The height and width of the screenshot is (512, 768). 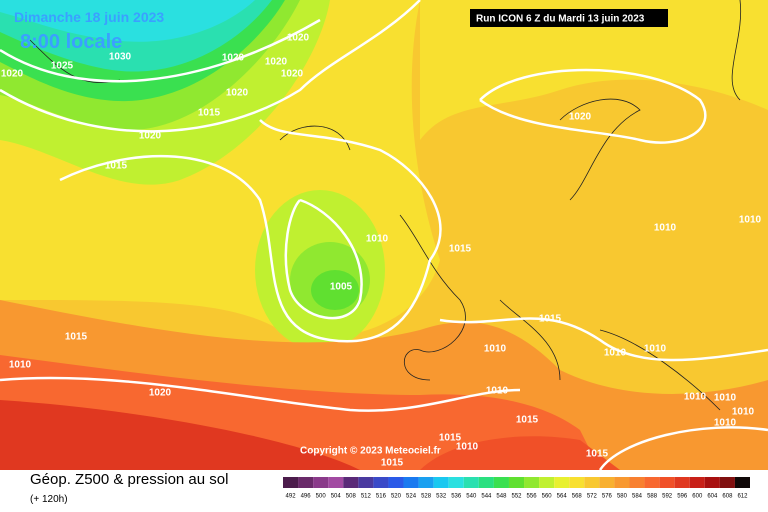 I want to click on isobar-label: 1025, so click(x=62, y=66).